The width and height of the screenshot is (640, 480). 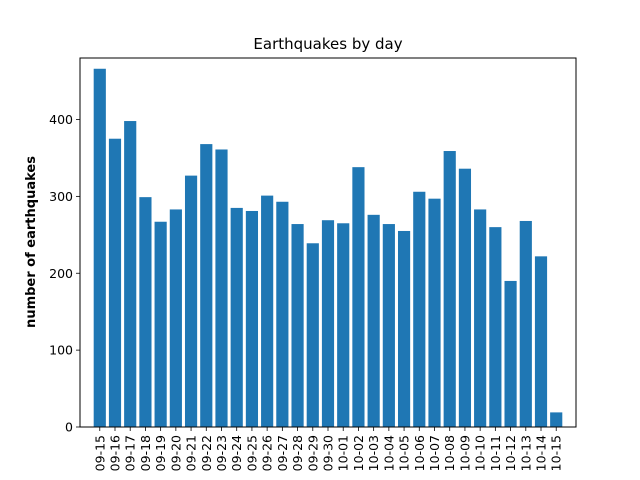 What do you see at coordinates (327, 44) in the screenshot?
I see `chart-title: Earthquakes by day` at bounding box center [327, 44].